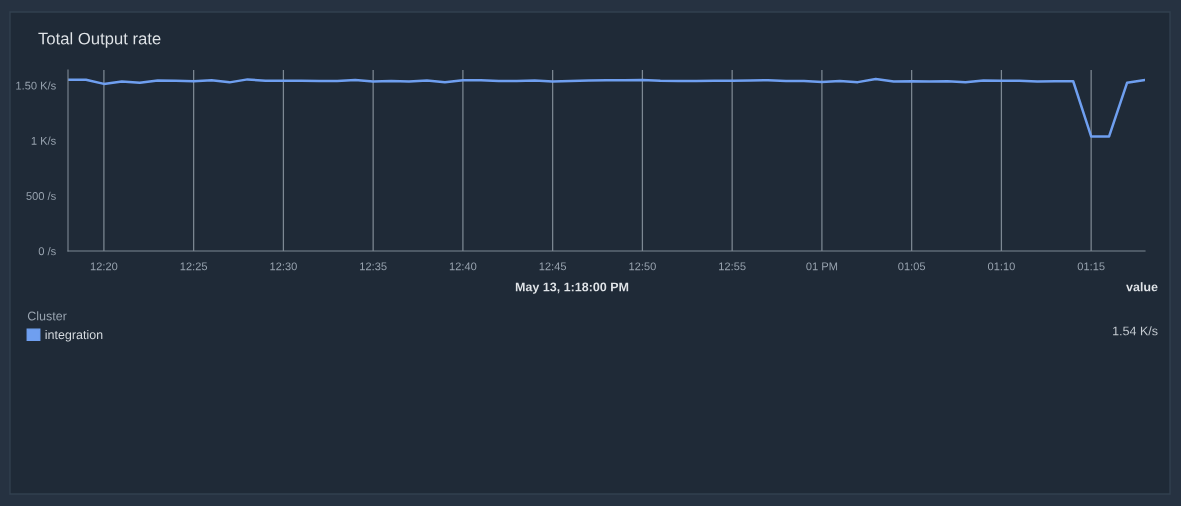  Describe the element at coordinates (1001, 266) in the screenshot. I see `x-tick-label: 01:10` at that location.